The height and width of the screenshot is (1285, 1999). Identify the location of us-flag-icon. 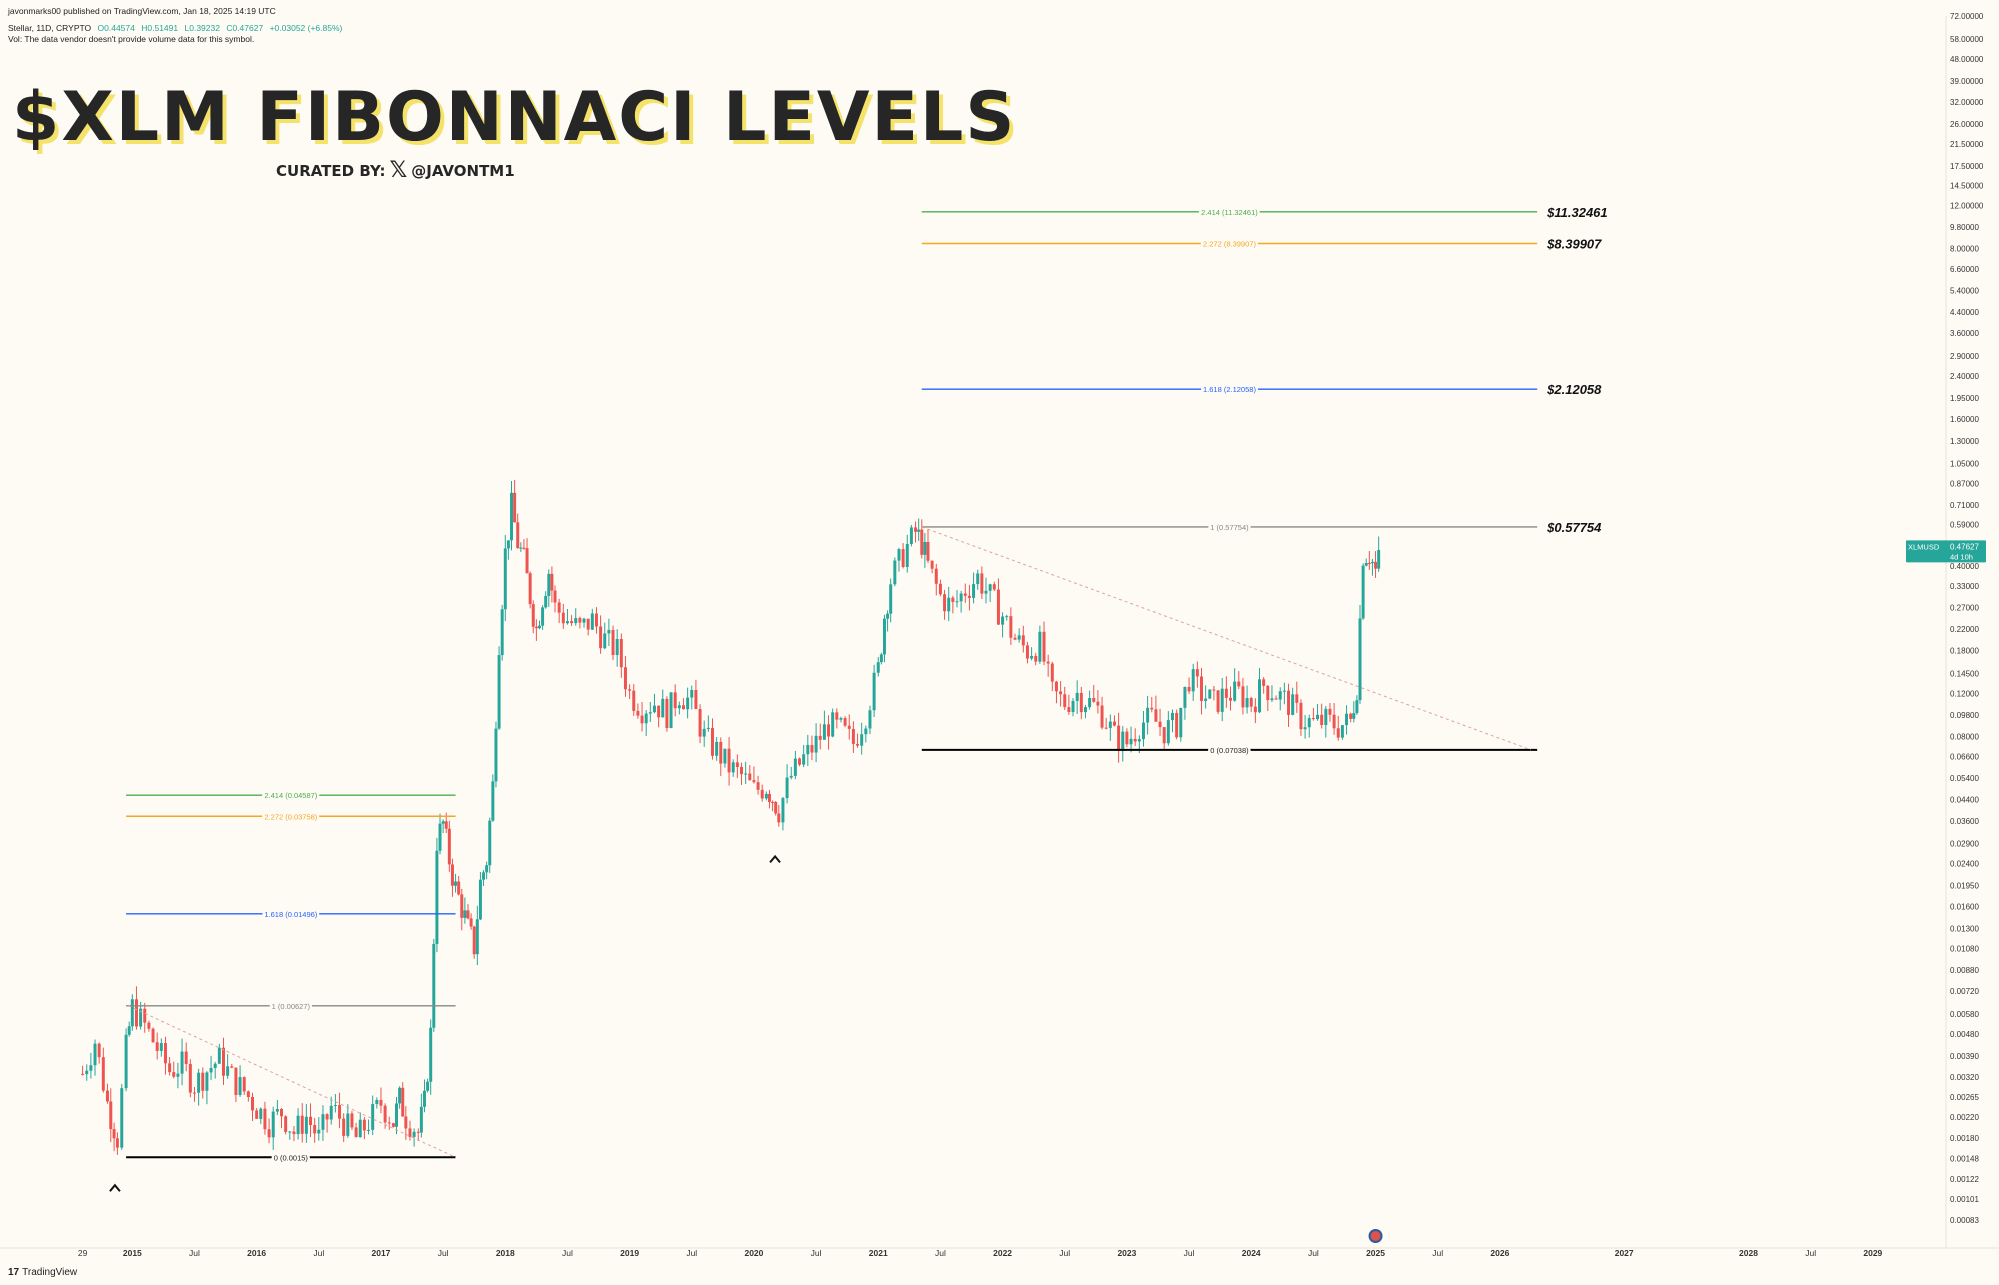
(1375, 1236).